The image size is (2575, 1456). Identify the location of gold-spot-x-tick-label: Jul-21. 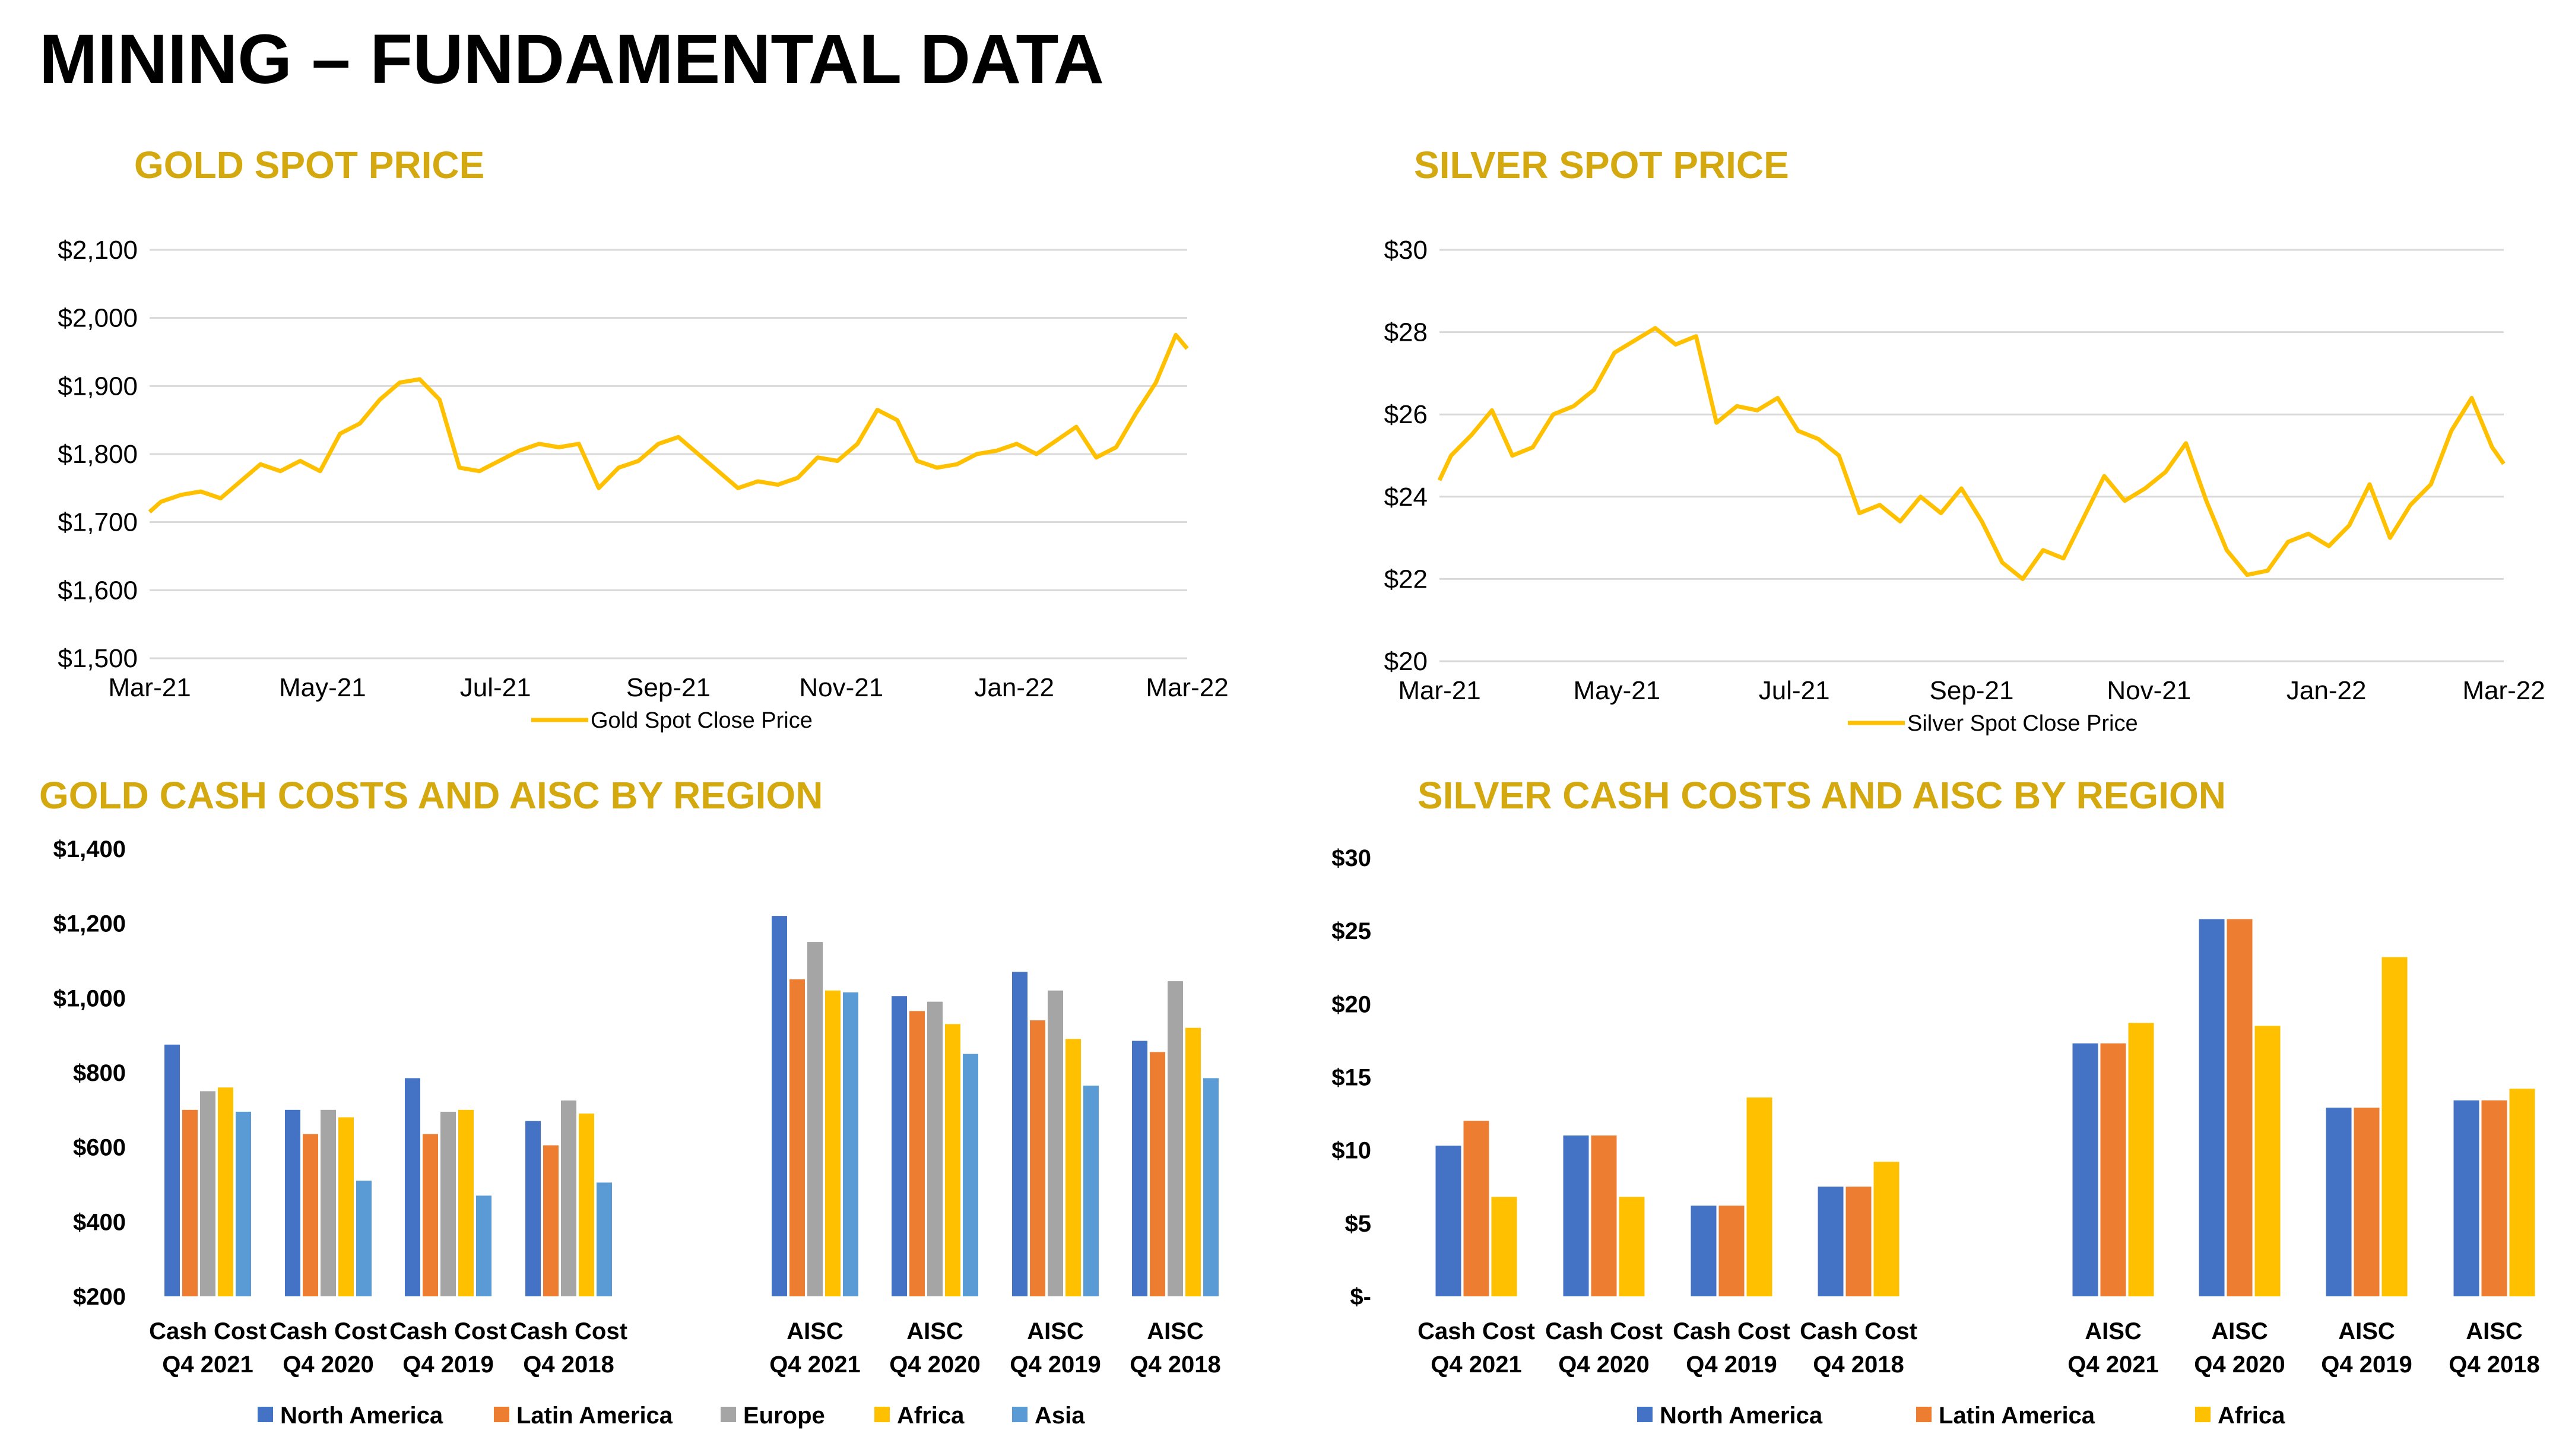
(495, 687).